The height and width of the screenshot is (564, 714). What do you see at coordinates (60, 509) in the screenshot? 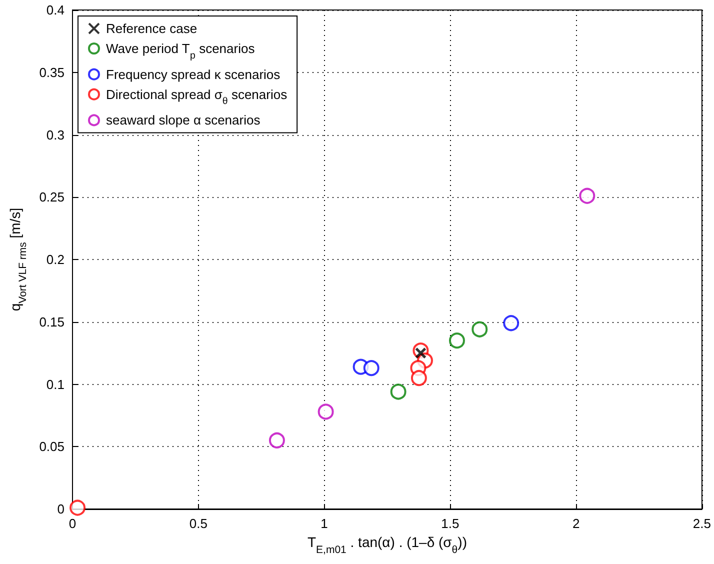
I see `y-tick-label: 0` at bounding box center [60, 509].